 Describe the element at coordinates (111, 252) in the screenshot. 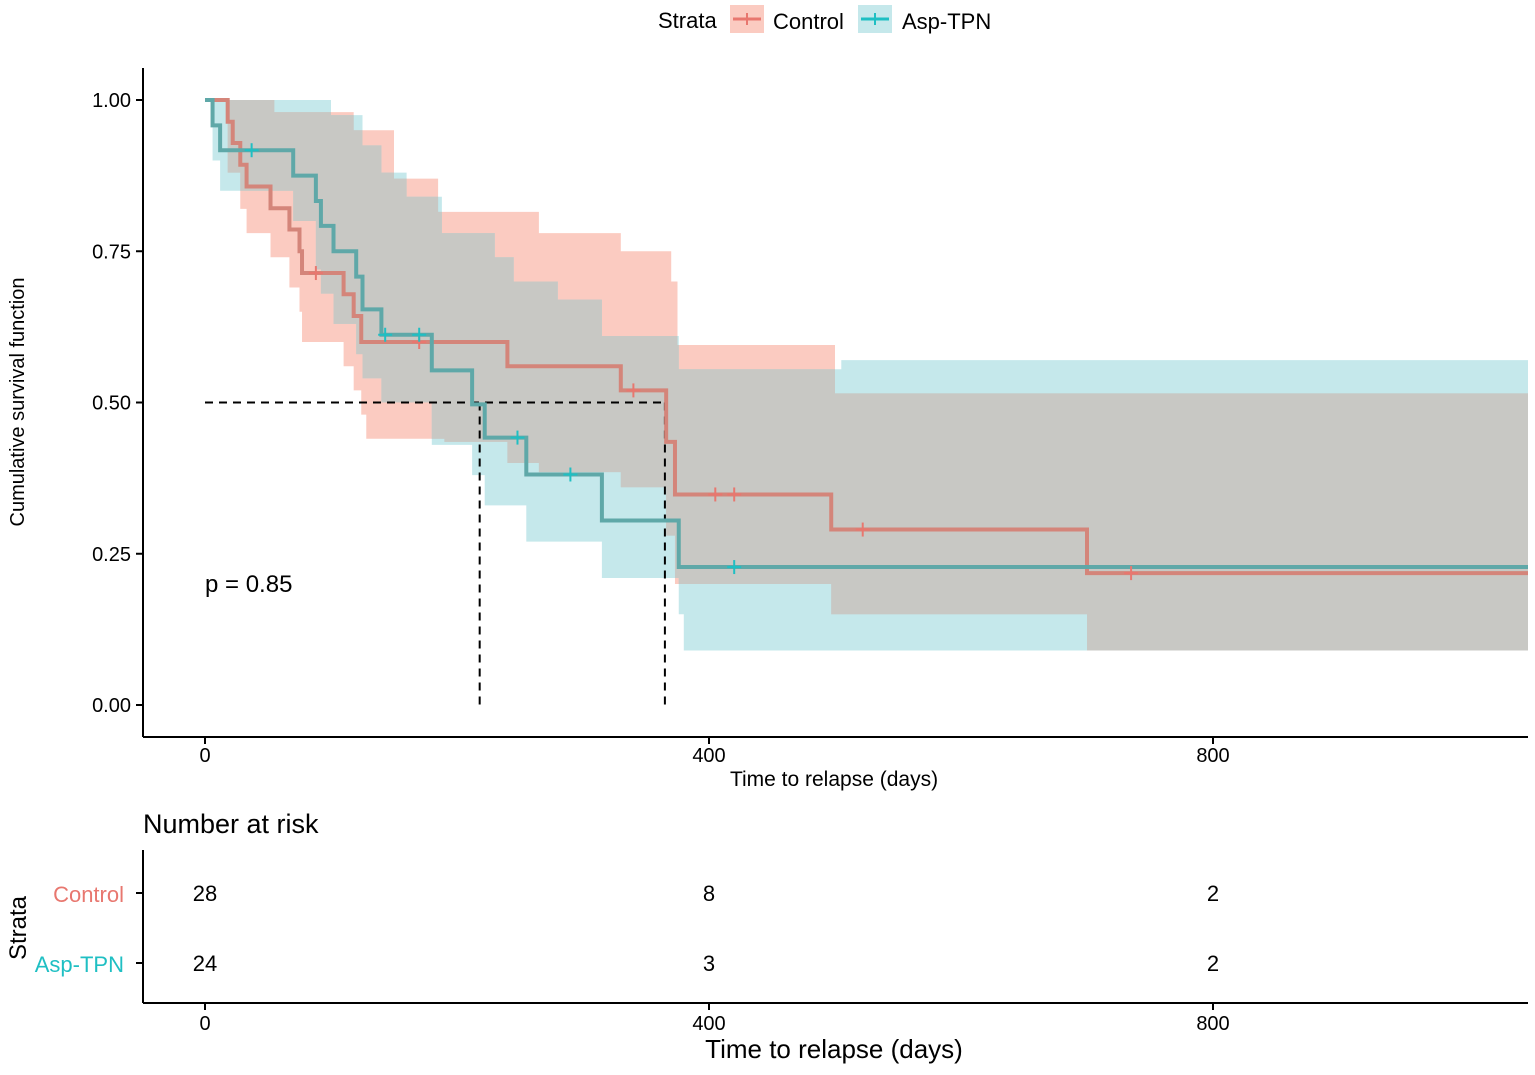

I see `y-tick-label: 0.75` at that location.